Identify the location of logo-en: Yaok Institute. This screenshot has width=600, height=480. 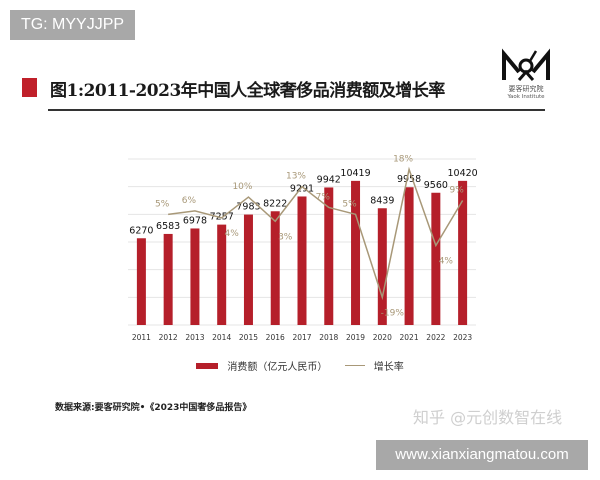
(526, 97).